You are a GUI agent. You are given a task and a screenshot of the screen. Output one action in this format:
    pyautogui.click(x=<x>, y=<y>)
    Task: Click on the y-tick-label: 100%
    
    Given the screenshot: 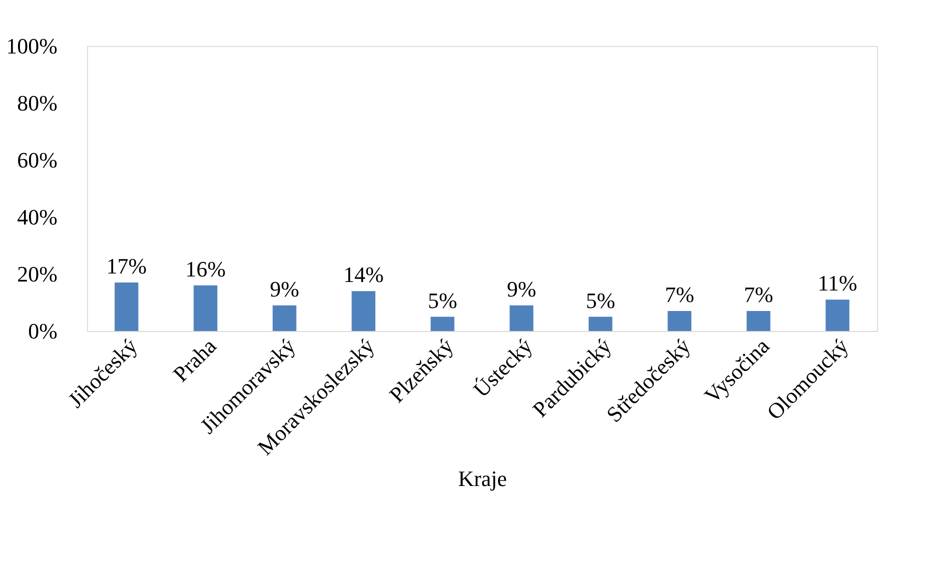 What is the action you would take?
    pyautogui.click(x=32, y=46)
    